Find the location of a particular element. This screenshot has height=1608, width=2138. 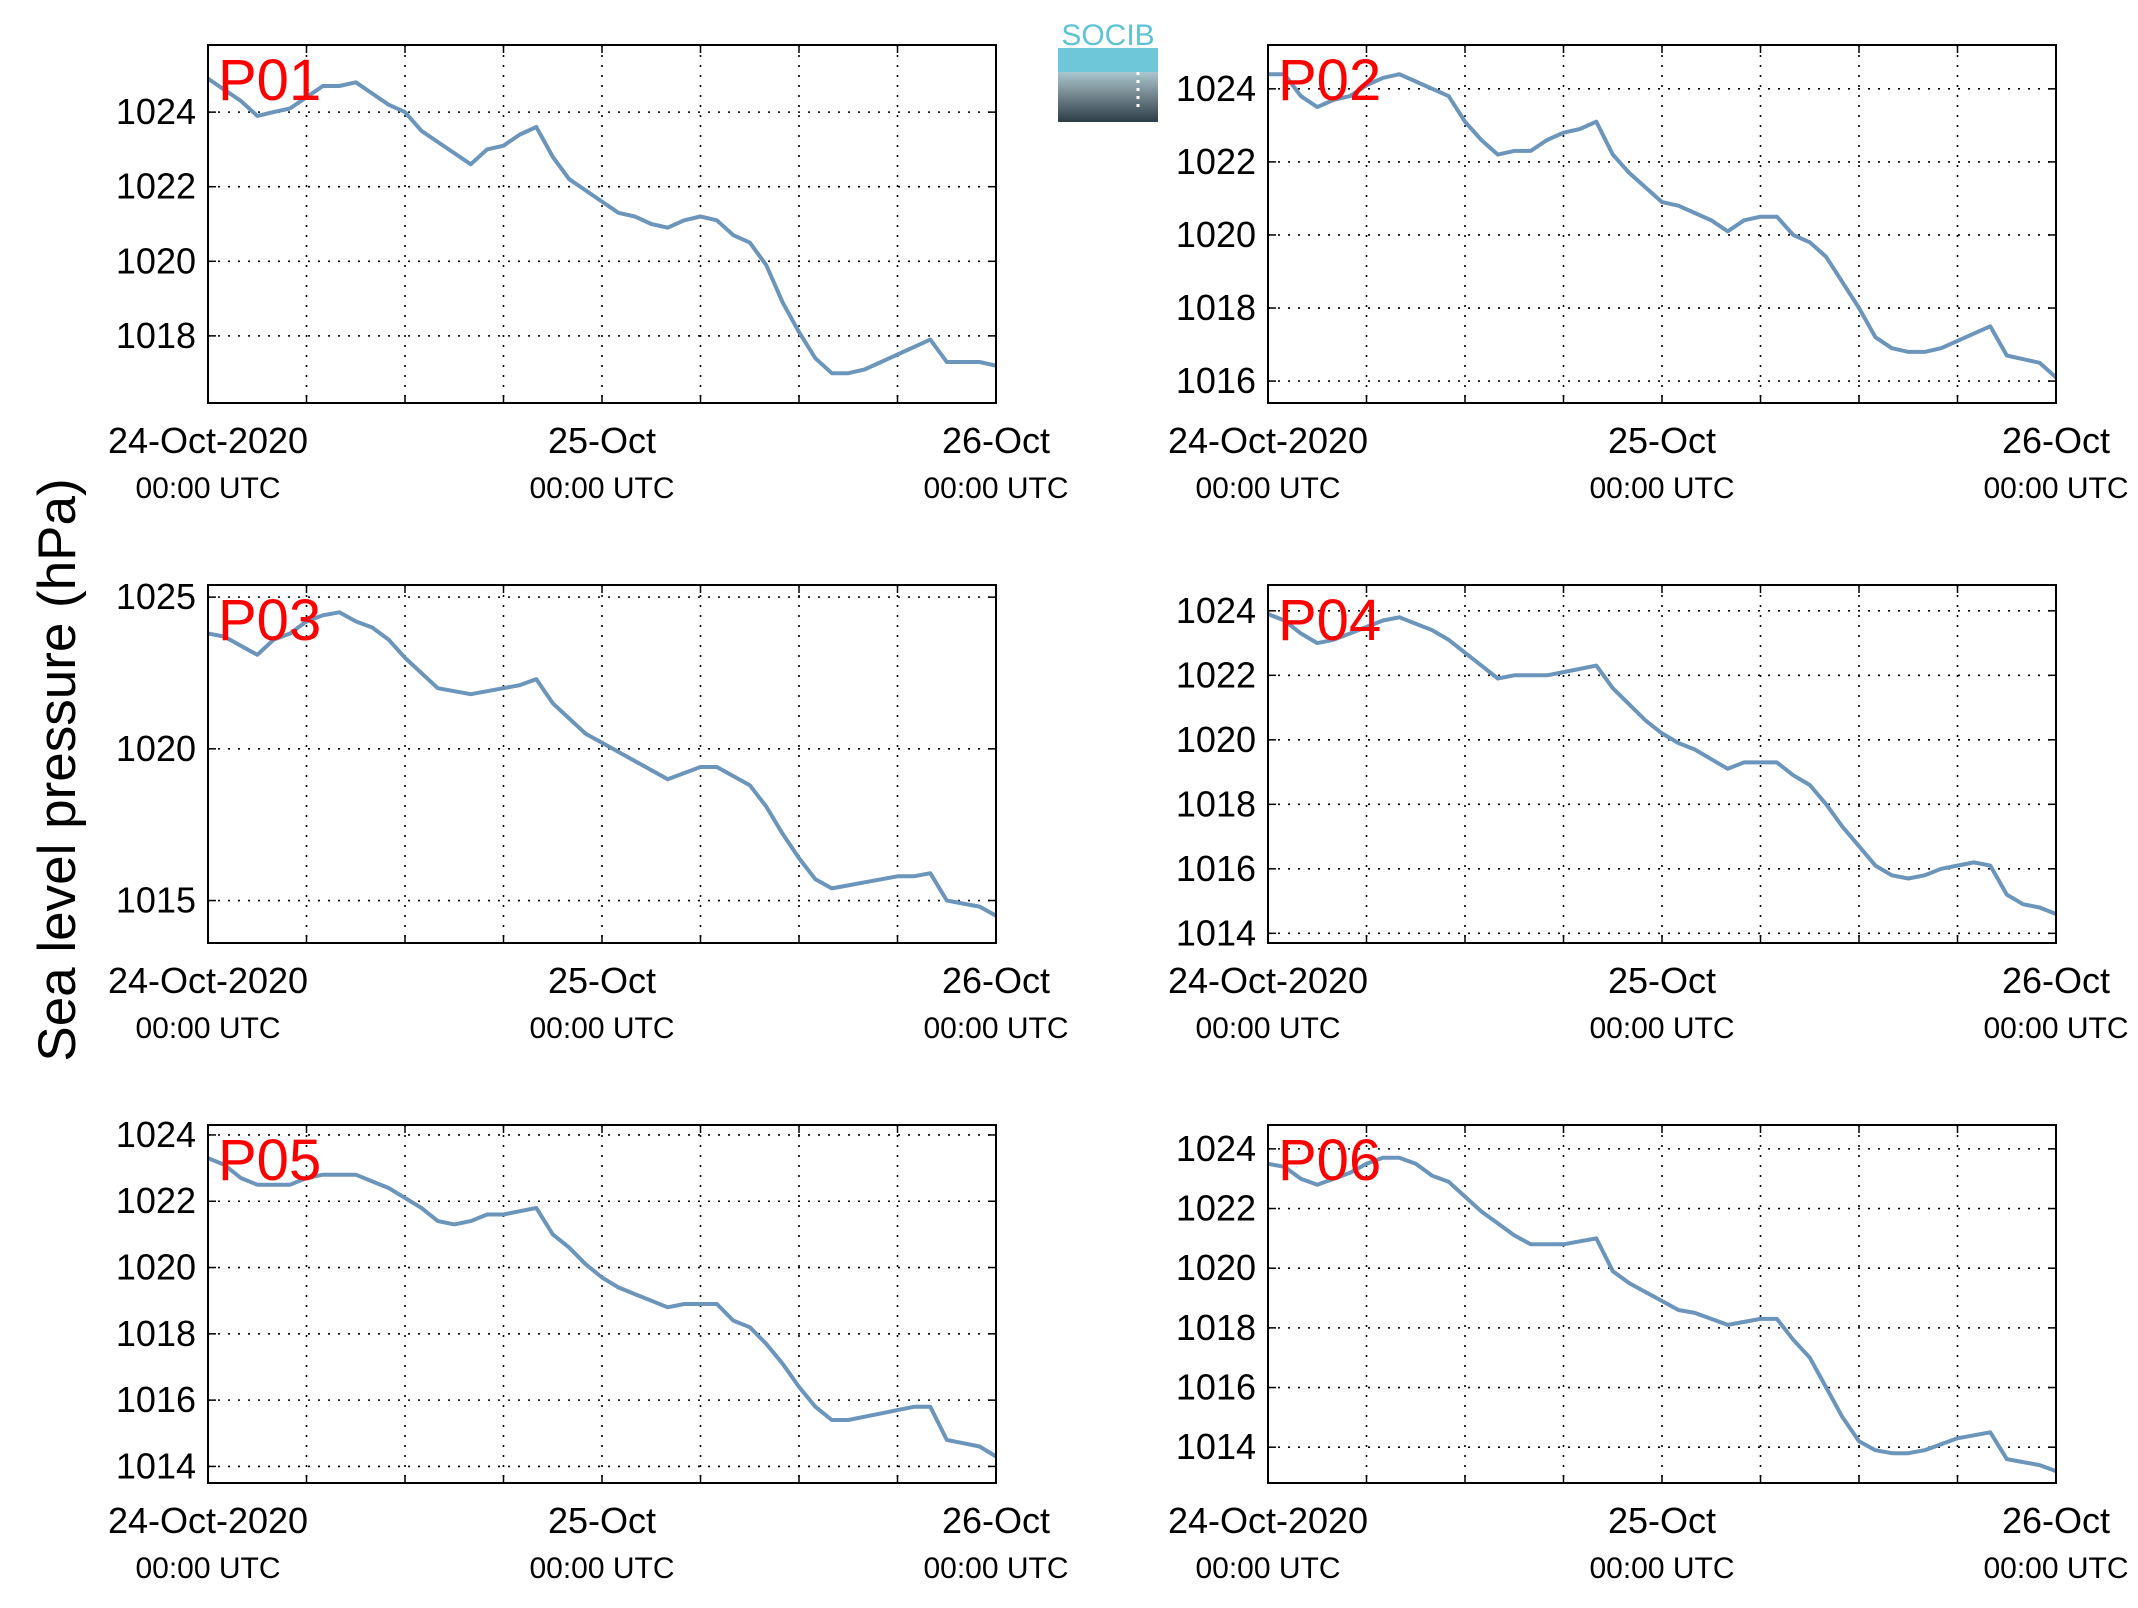

logo-wave-band is located at coordinates (1108, 60).